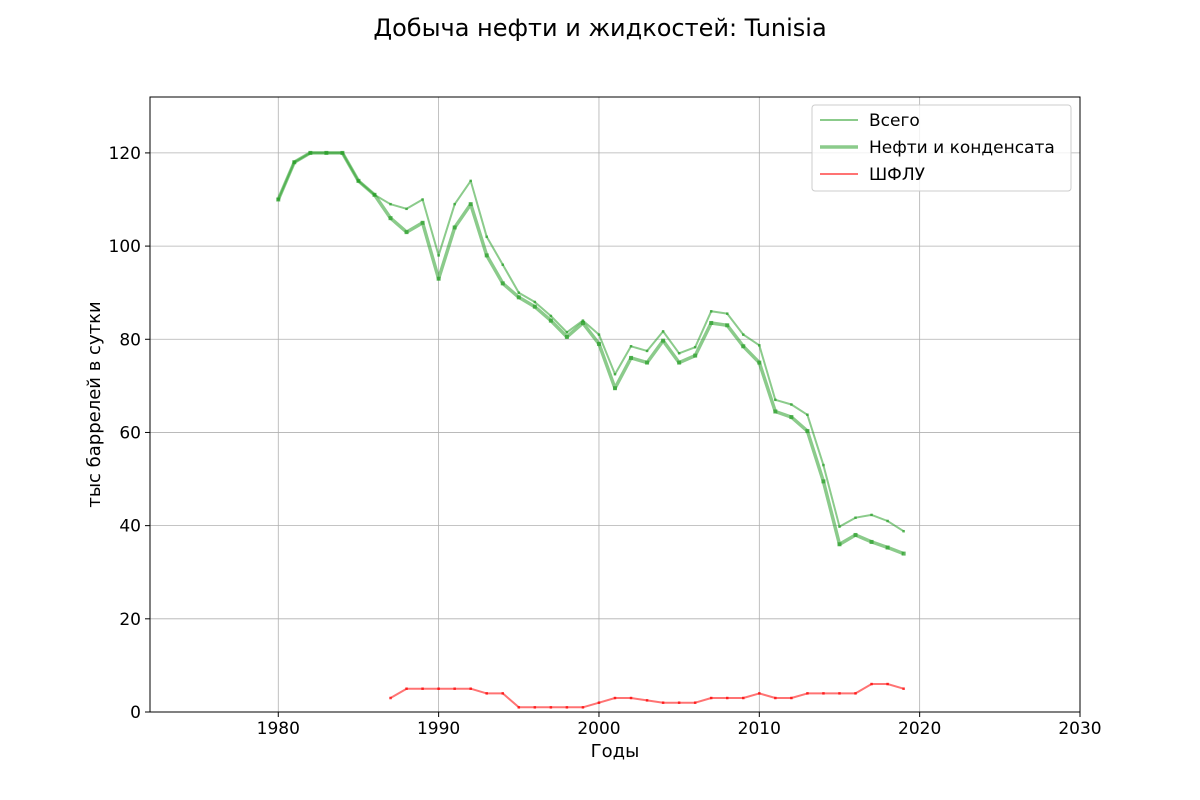  Describe the element at coordinates (598, 729) in the screenshot. I see `x-tick-label: 2000` at that location.